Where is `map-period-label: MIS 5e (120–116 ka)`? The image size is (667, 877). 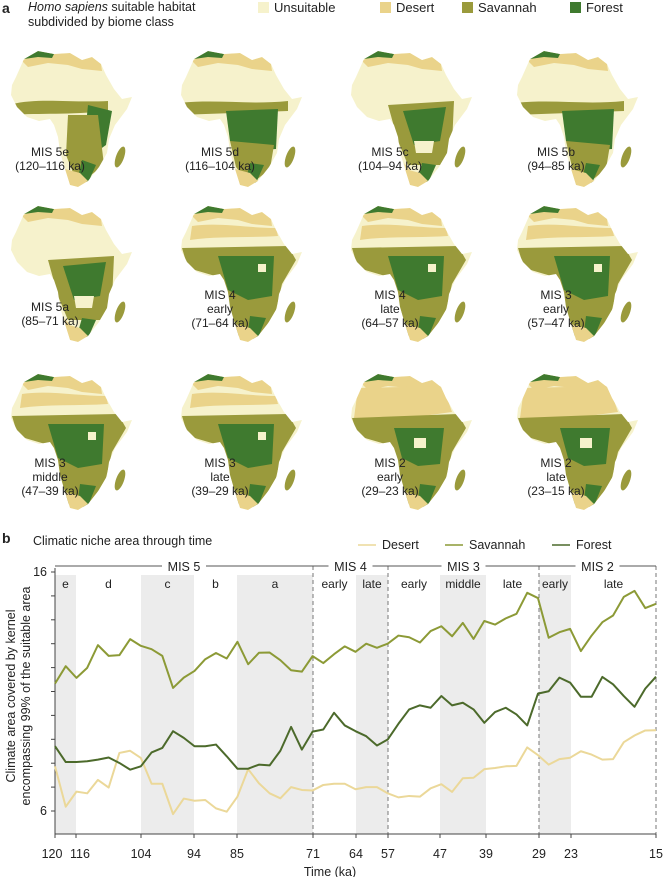 map-period-label: MIS 5e (120–116 ka) is located at coordinates (50, 159).